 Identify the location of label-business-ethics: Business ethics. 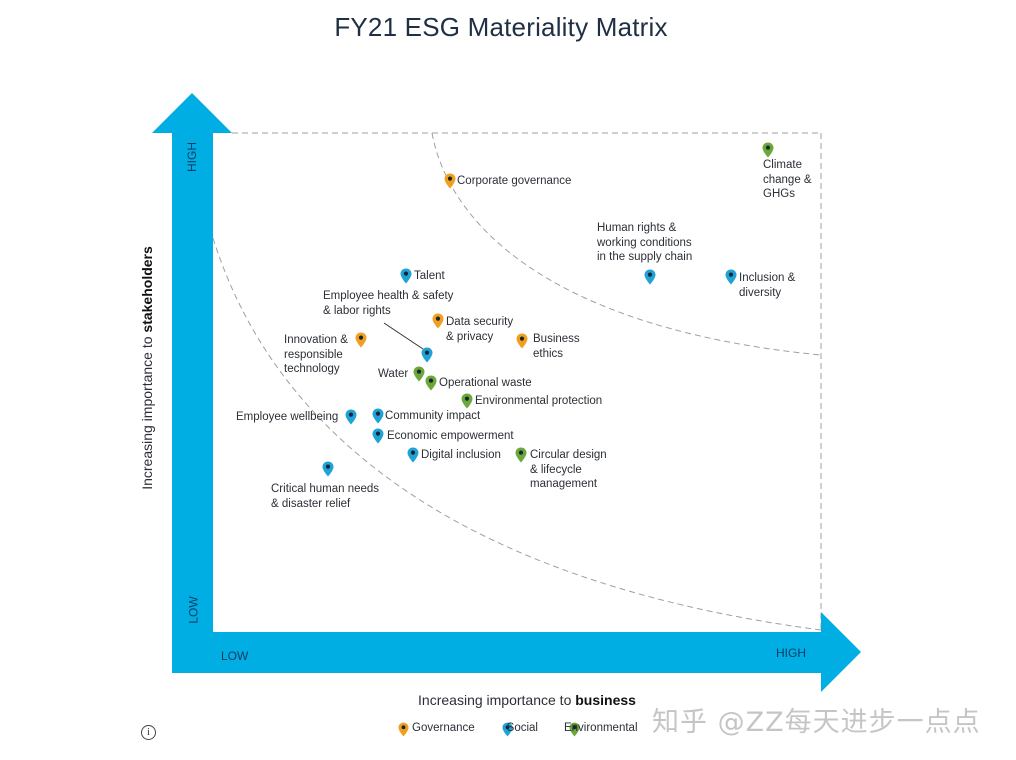
(556, 346).